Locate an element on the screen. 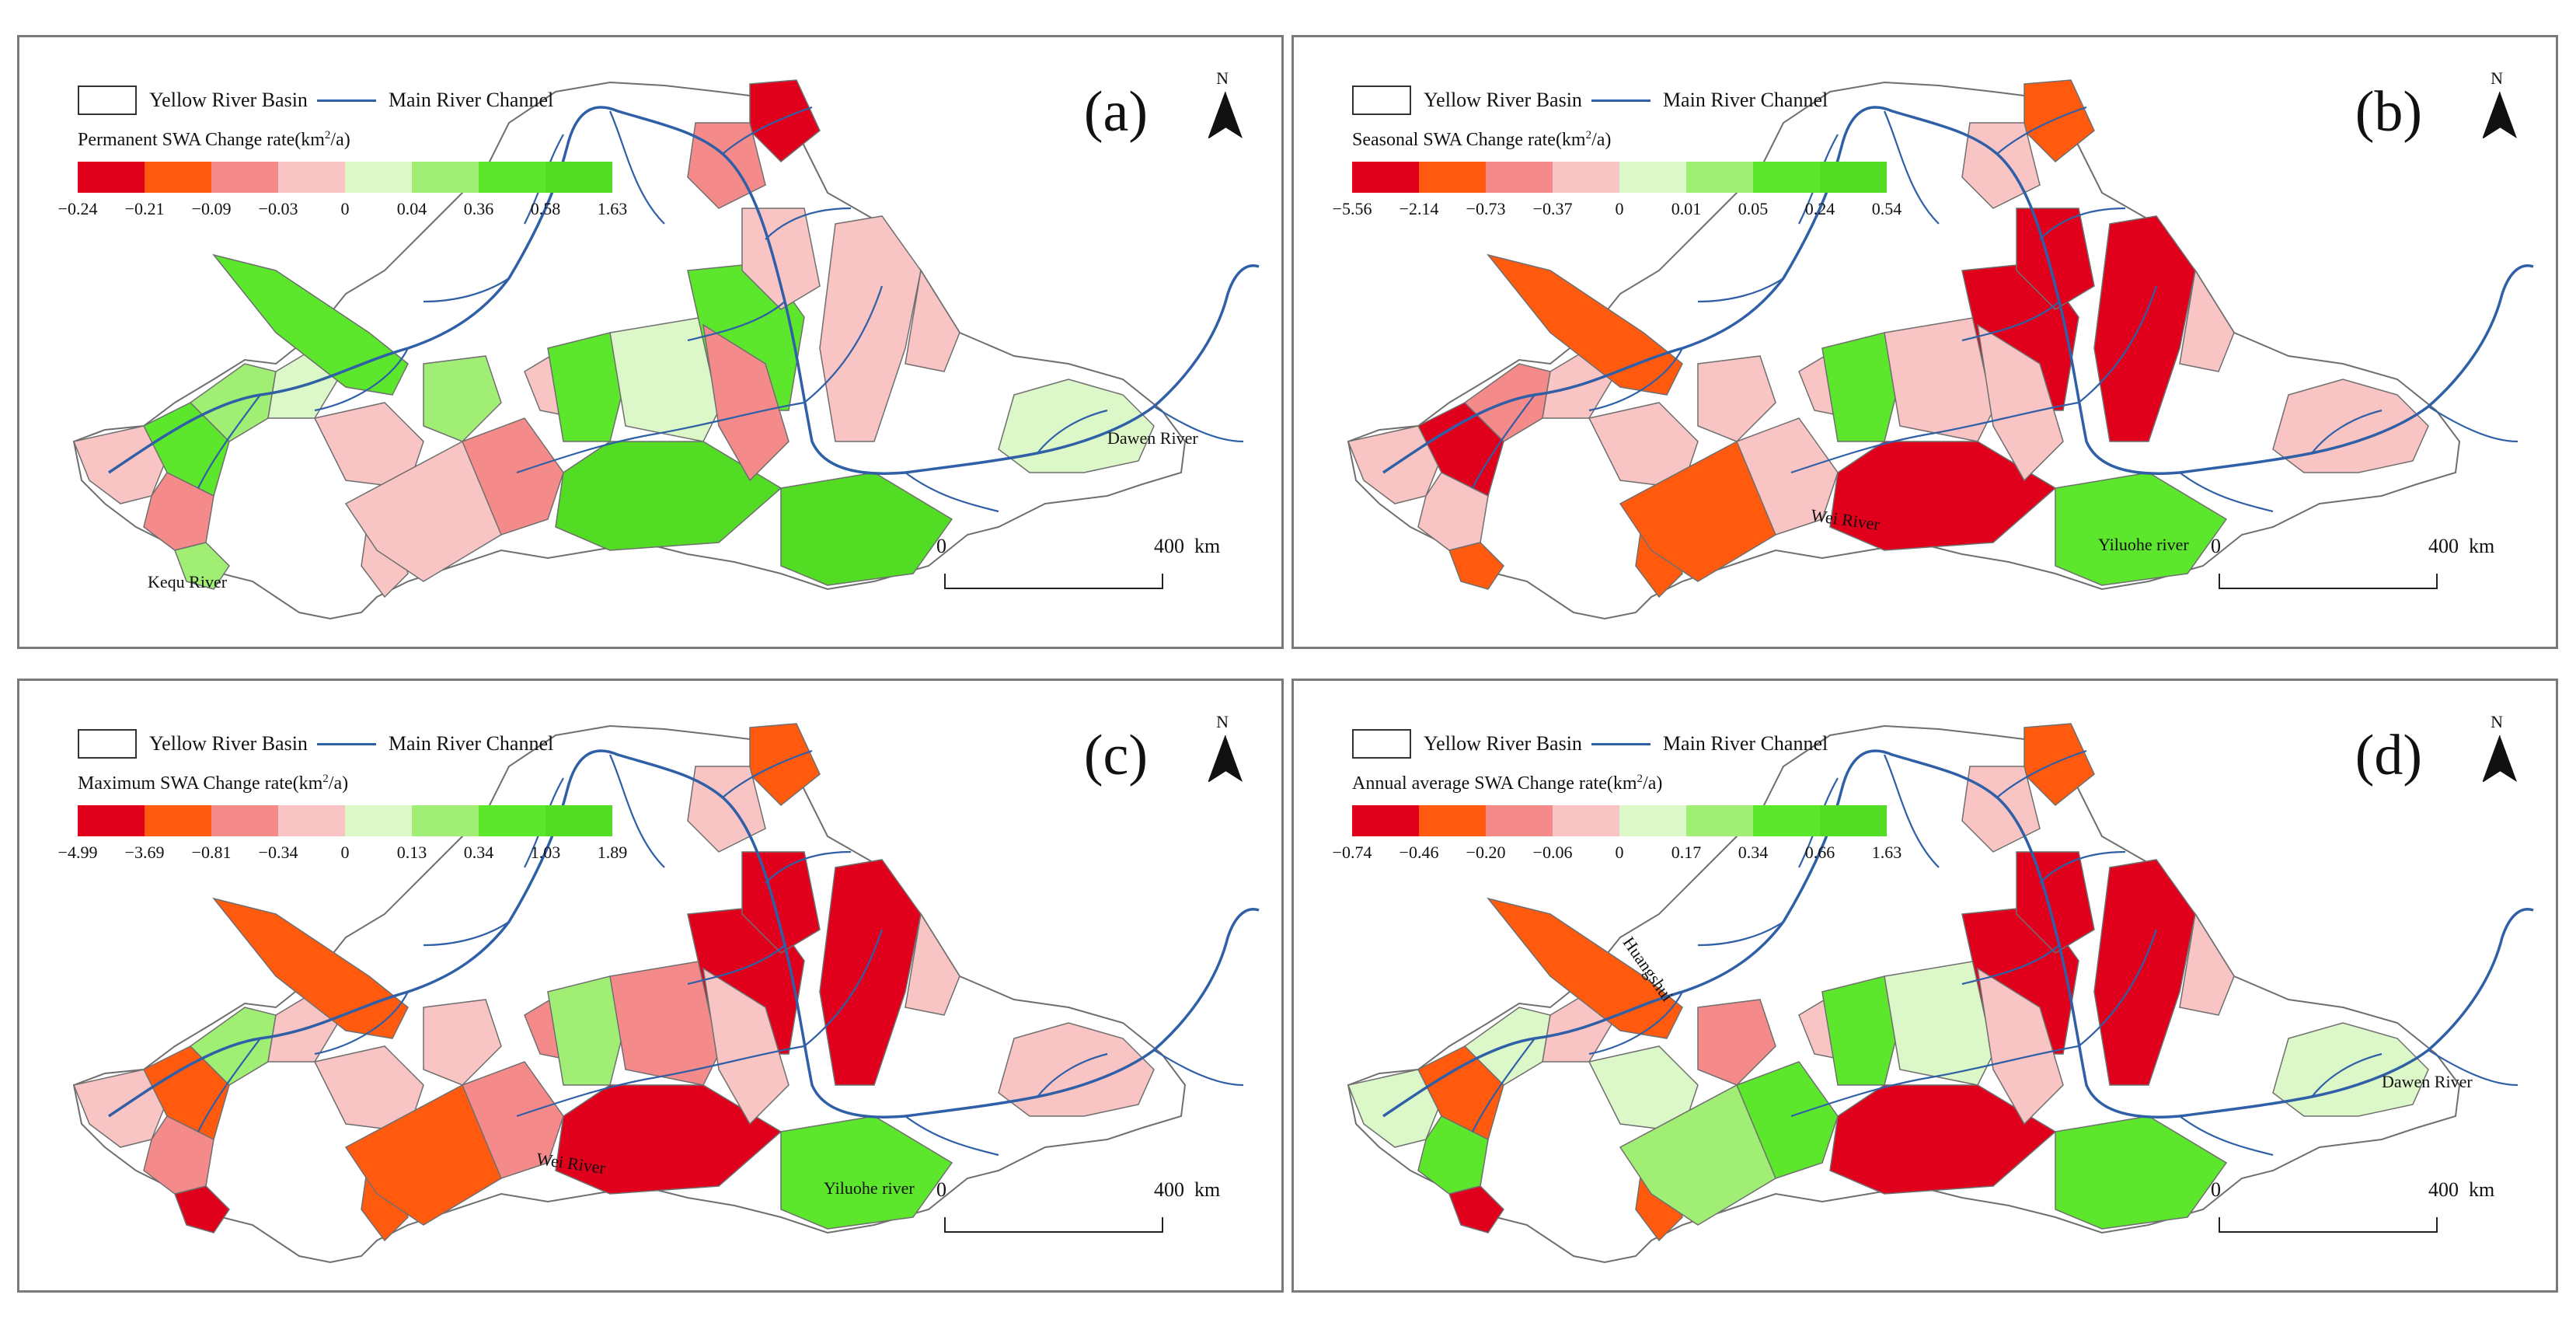 The height and width of the screenshot is (1340, 2576). colorbar-tick: −0.74 is located at coordinates (1352, 852).